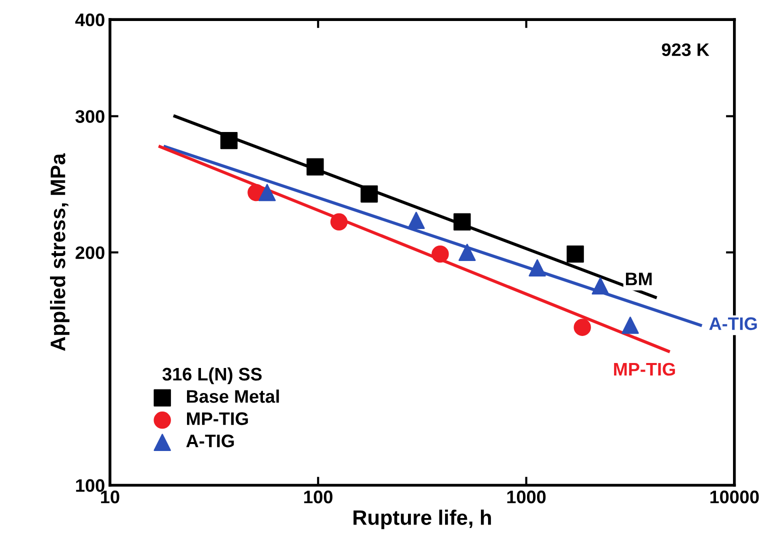 The height and width of the screenshot is (559, 769). I want to click on legend-title: 316 L(N) SS, so click(212, 375).